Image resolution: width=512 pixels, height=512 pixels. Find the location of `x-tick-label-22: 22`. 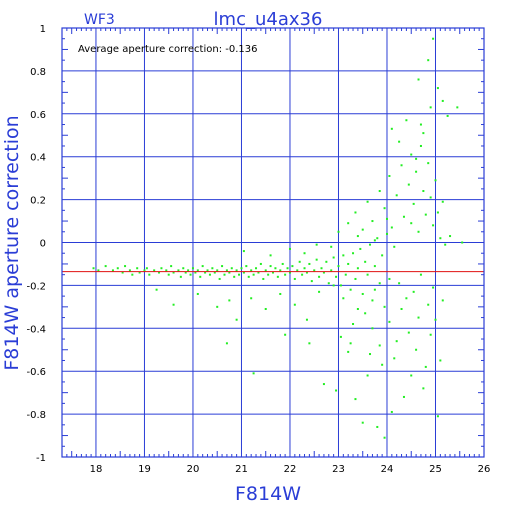

x-tick-label-22: 22 is located at coordinates (290, 469).